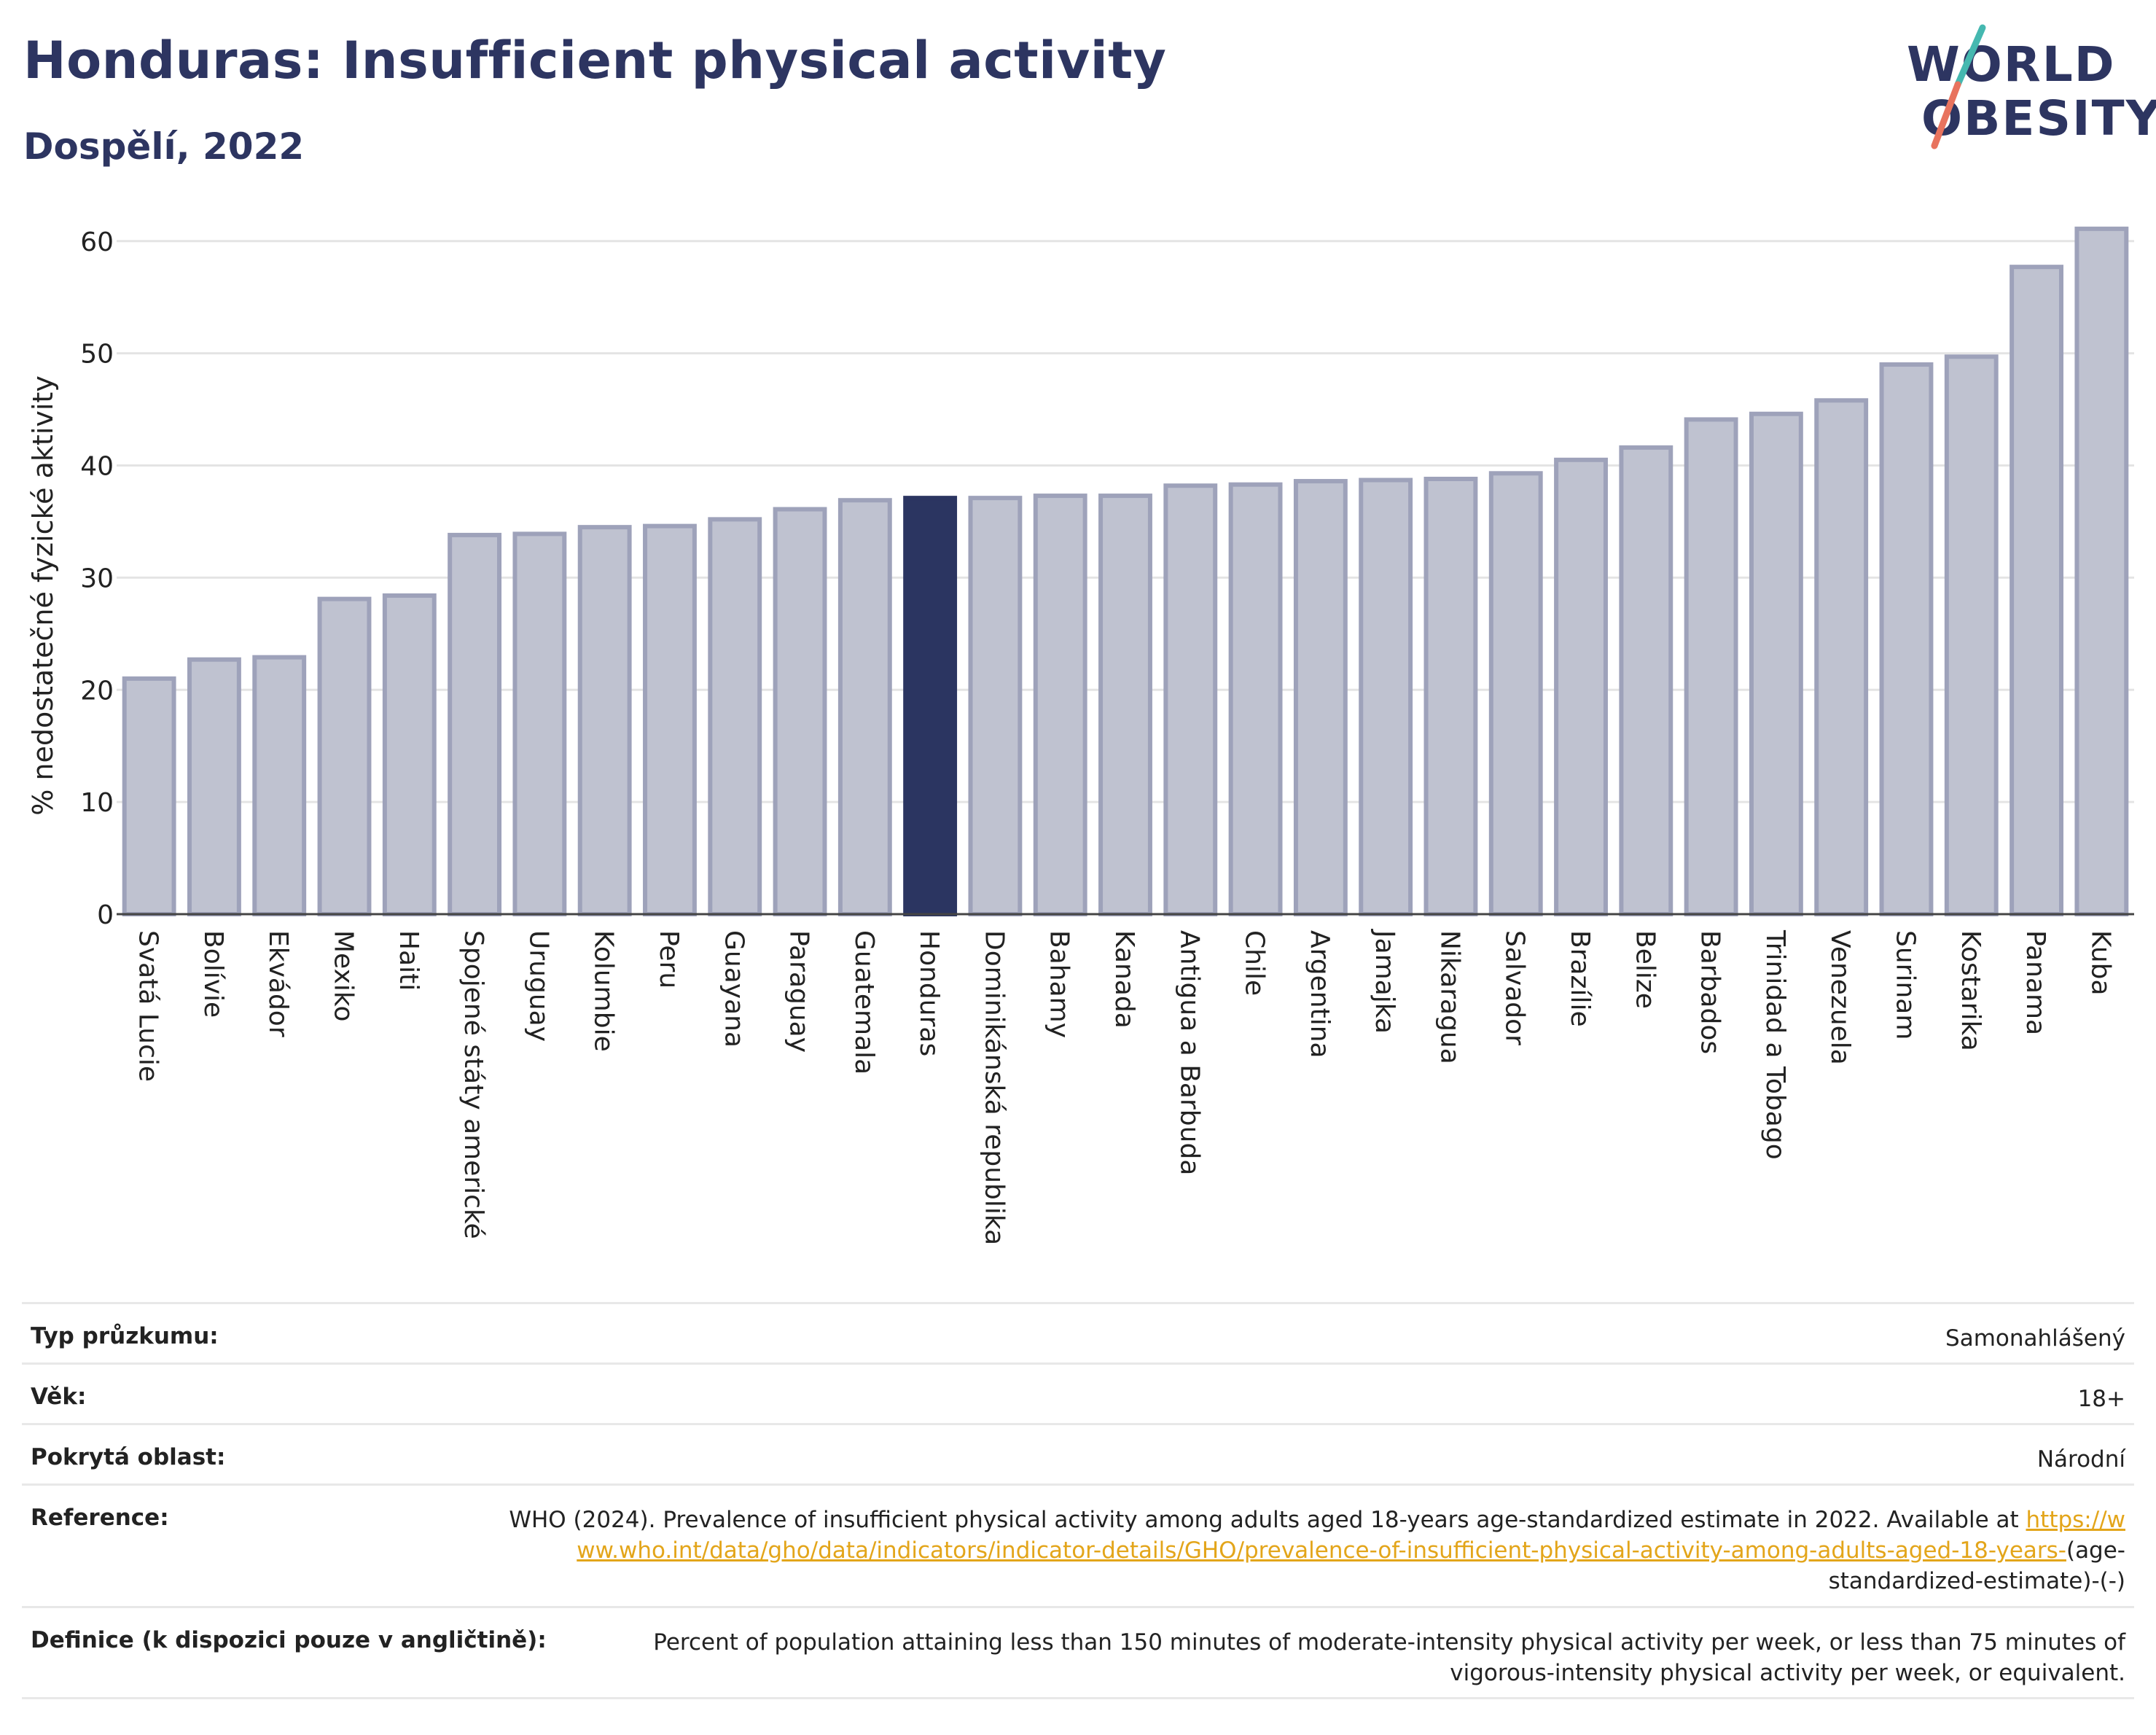  Describe the element at coordinates (97, 691) in the screenshot. I see `y-tick-label: 20` at that location.